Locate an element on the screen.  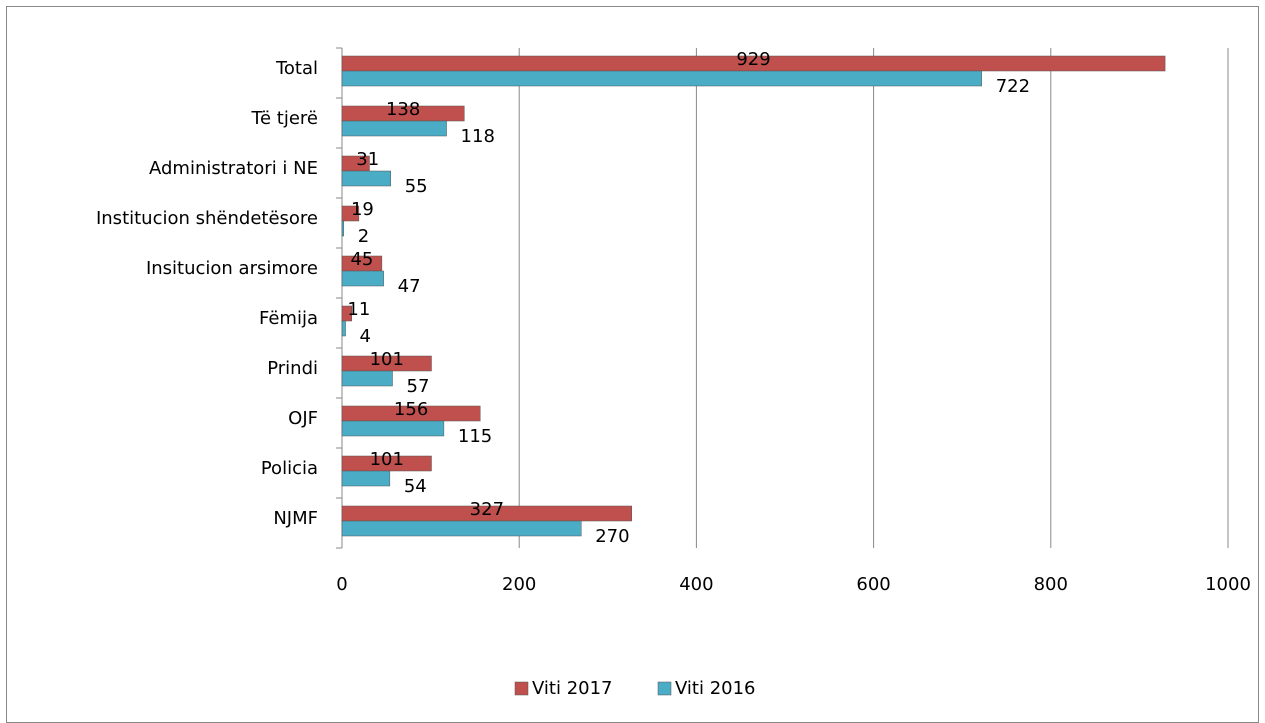
y-tick-label: Policia is located at coordinates (289, 468).